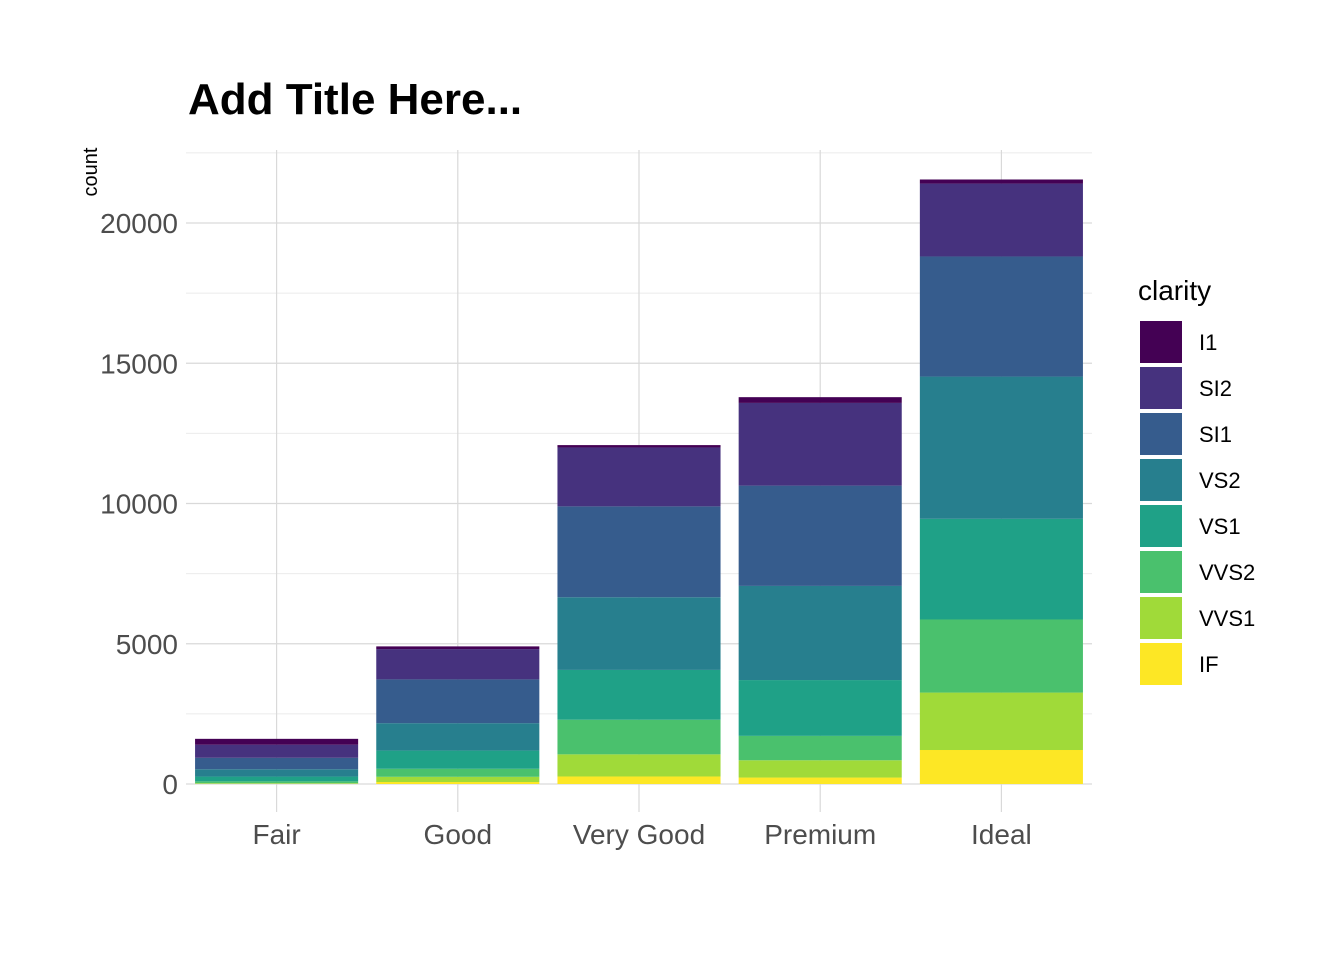  I want to click on bar-segment-very-good-if, so click(639, 780).